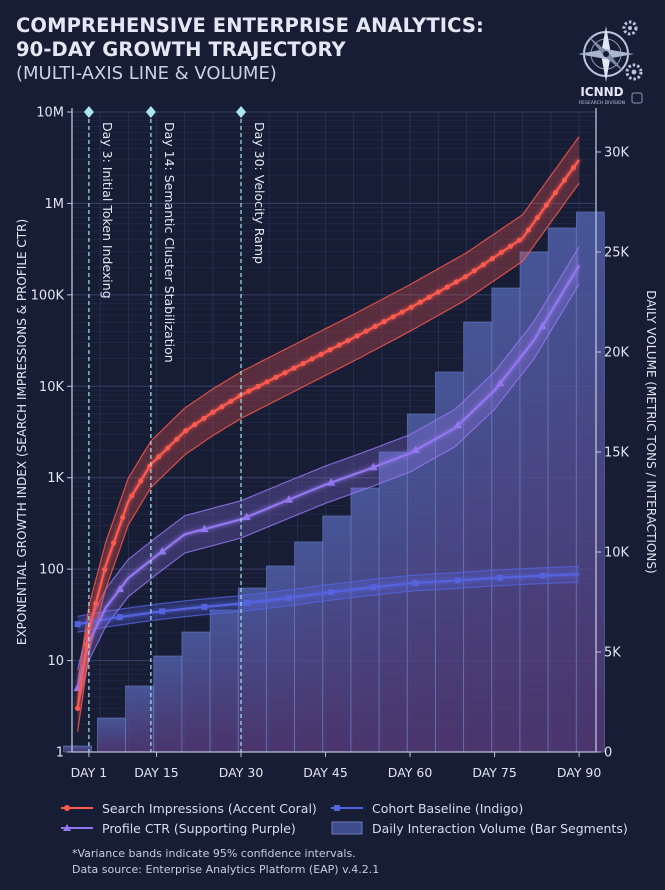 The height and width of the screenshot is (890, 665). I want to click on legend-swatch-bar, so click(347, 828).